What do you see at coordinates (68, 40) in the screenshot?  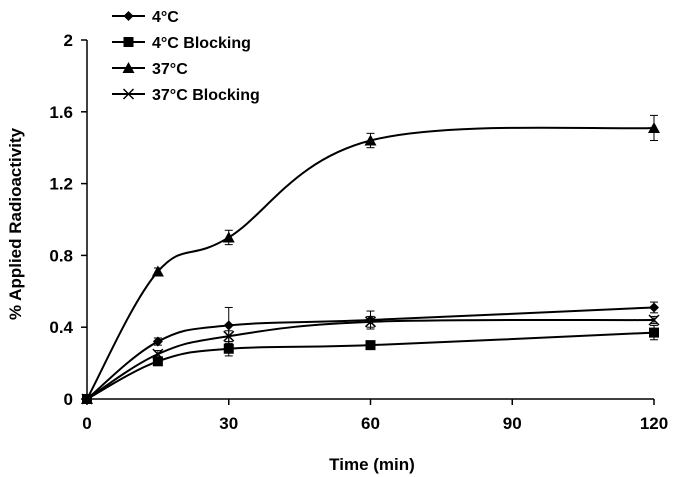 I see `y-tick-label: 2` at bounding box center [68, 40].